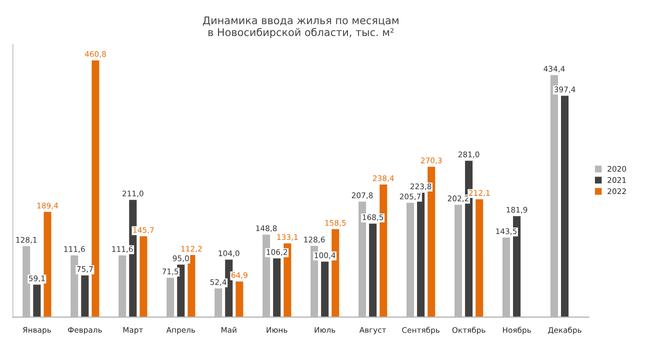 The width and height of the screenshot is (647, 341). What do you see at coordinates (300, 27) in the screenshot?
I see `chart-title: Динамика ввода жилья по месяцам в Новосибирской области, тыс. м²` at bounding box center [300, 27].